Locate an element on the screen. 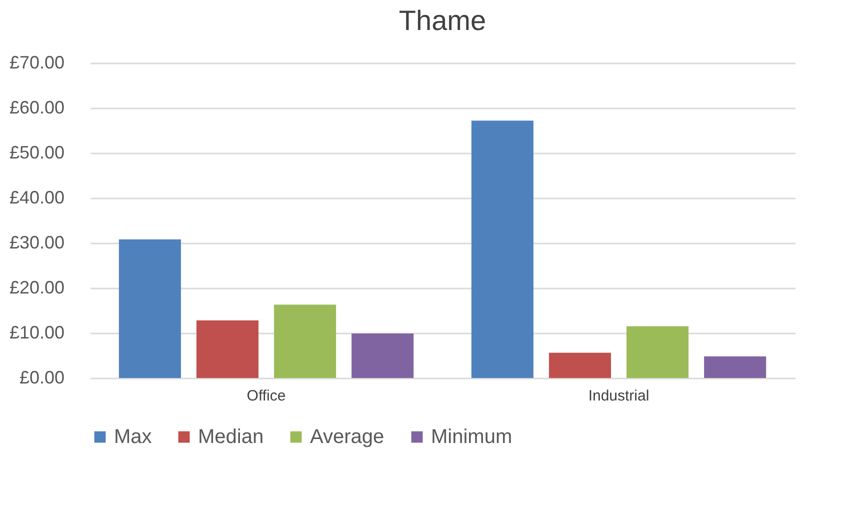 Image resolution: width=848 pixels, height=510 pixels. legend-label: Median is located at coordinates (231, 437).